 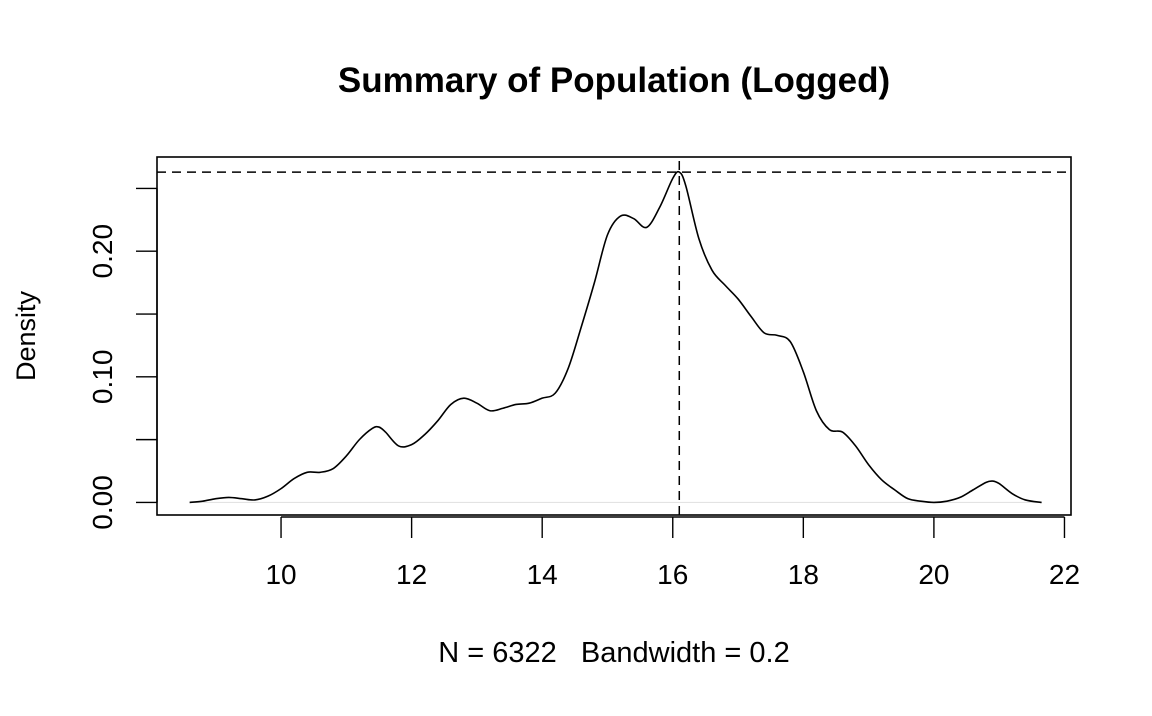 What do you see at coordinates (26, 335) in the screenshot?
I see `y-axis-label: Density` at bounding box center [26, 335].